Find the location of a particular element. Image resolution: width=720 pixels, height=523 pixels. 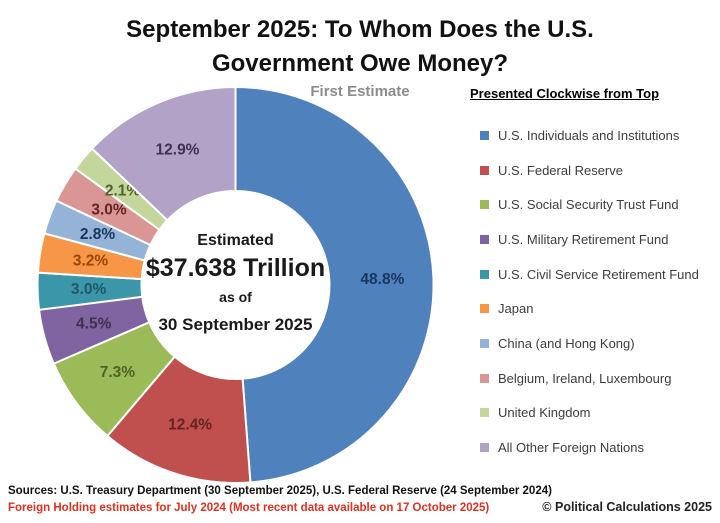

slice-percent-label: 12.9% is located at coordinates (178, 149).